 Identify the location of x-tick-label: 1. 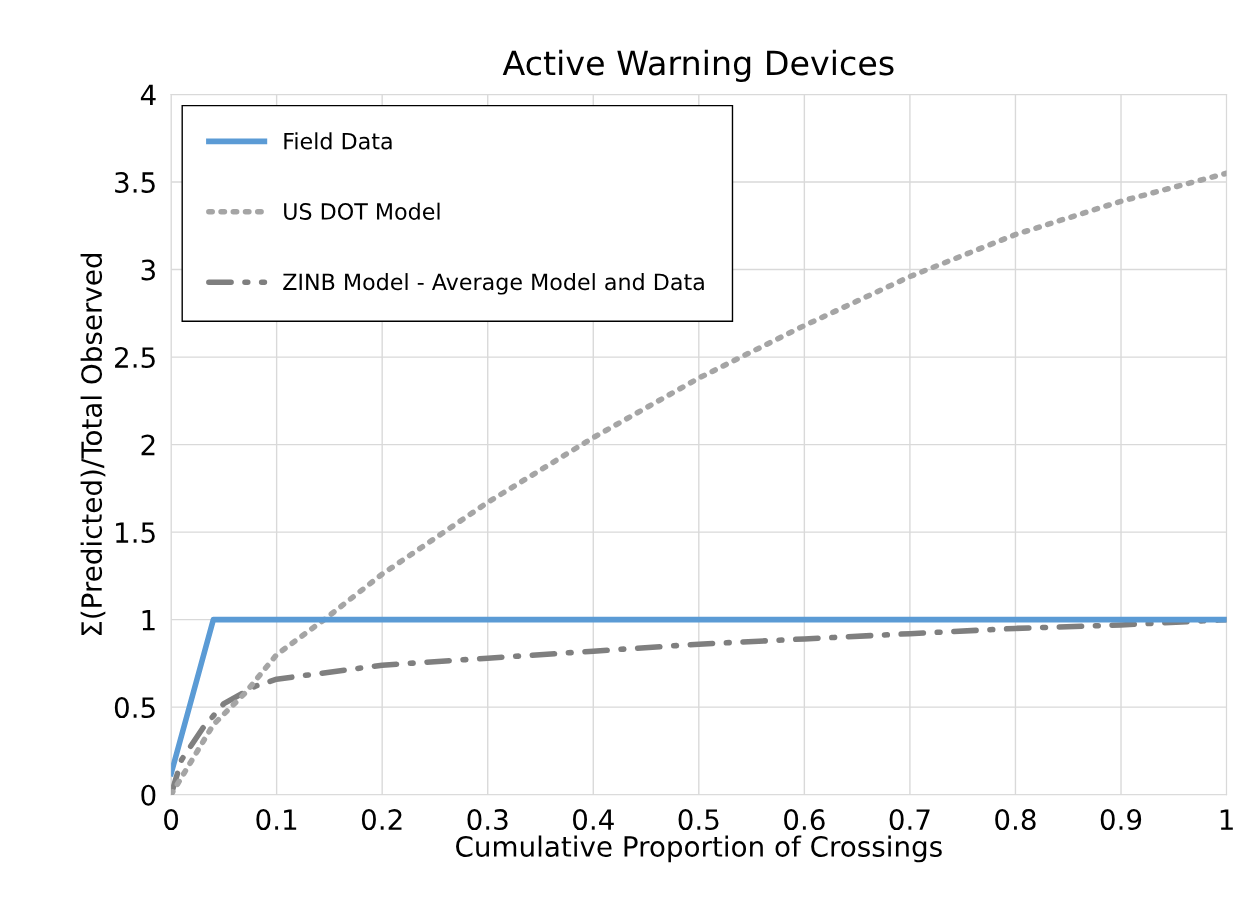
(1226, 819).